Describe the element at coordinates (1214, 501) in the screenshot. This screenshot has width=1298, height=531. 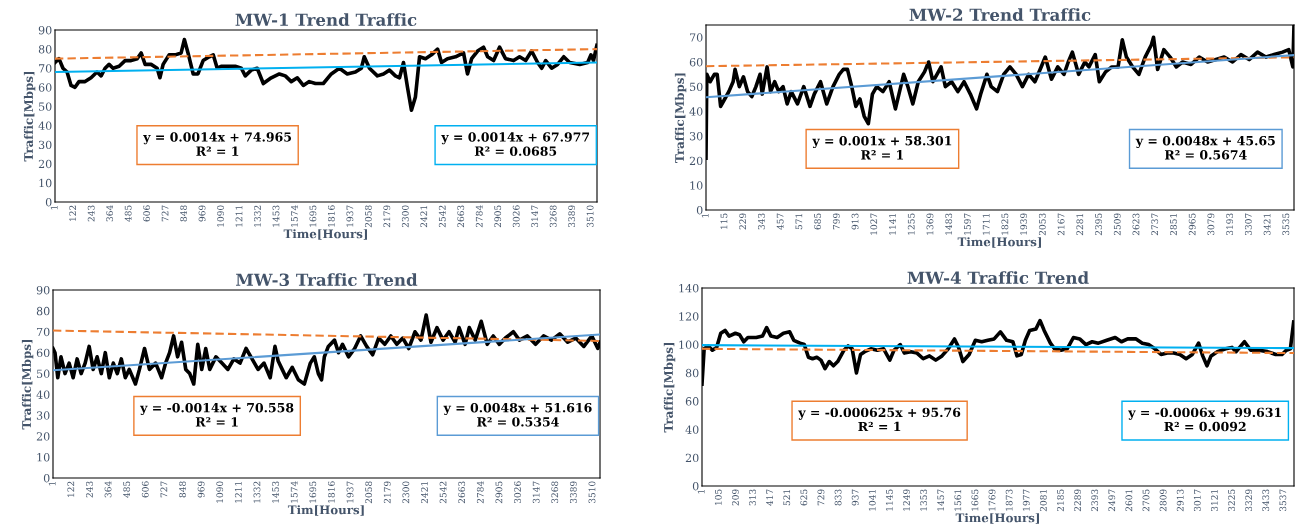
I see `x-tick-label: 3121` at that location.